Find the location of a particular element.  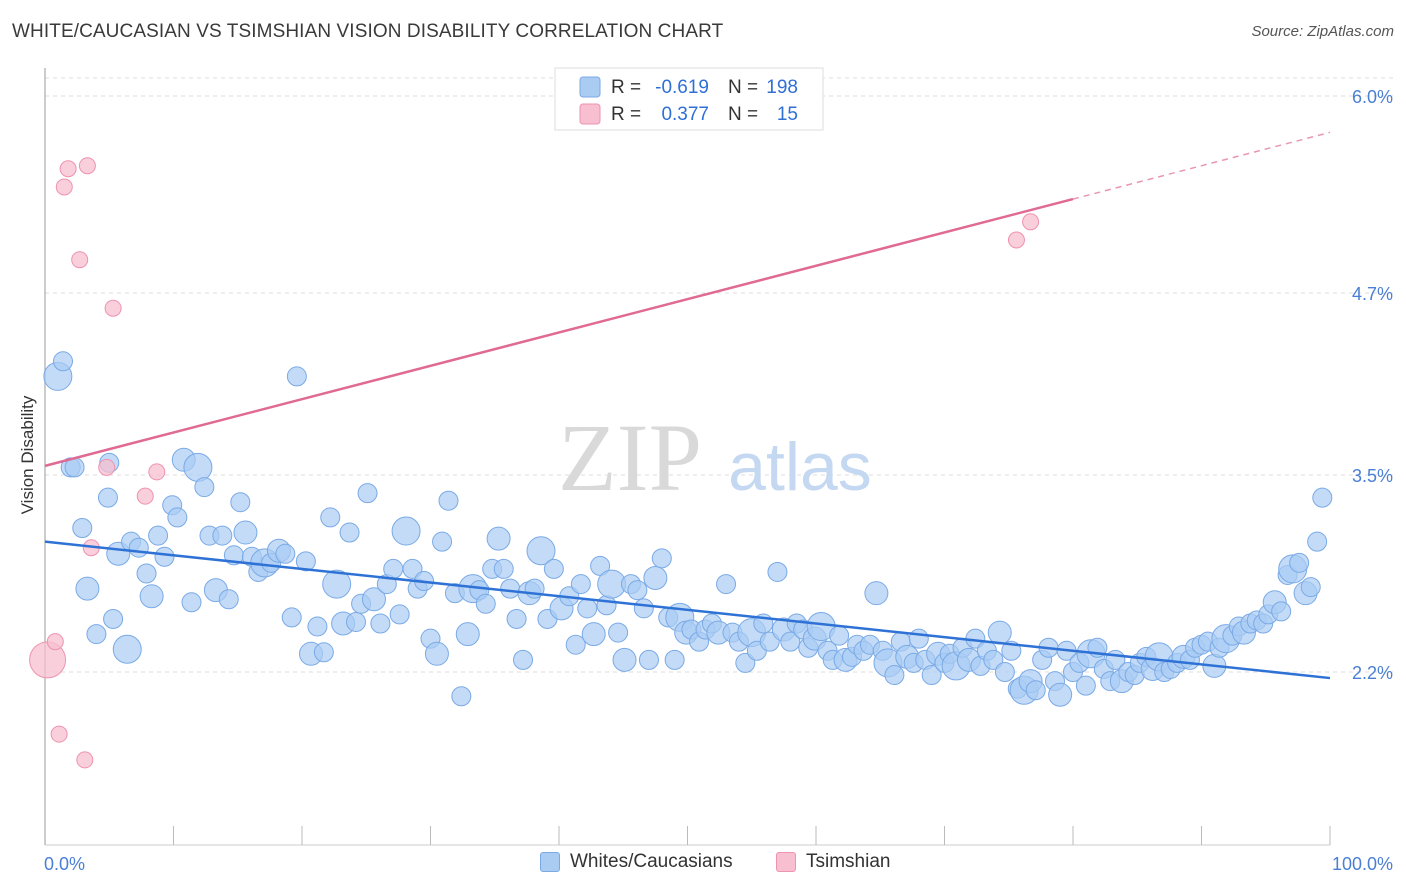

legend-swatch-pink is located at coordinates (590, 114).